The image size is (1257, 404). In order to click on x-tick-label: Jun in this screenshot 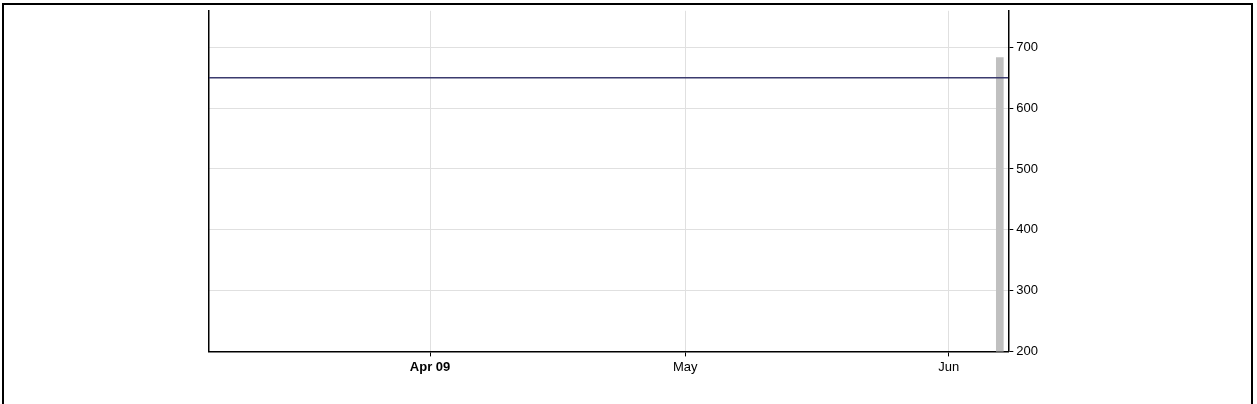, I will do `click(949, 366)`.